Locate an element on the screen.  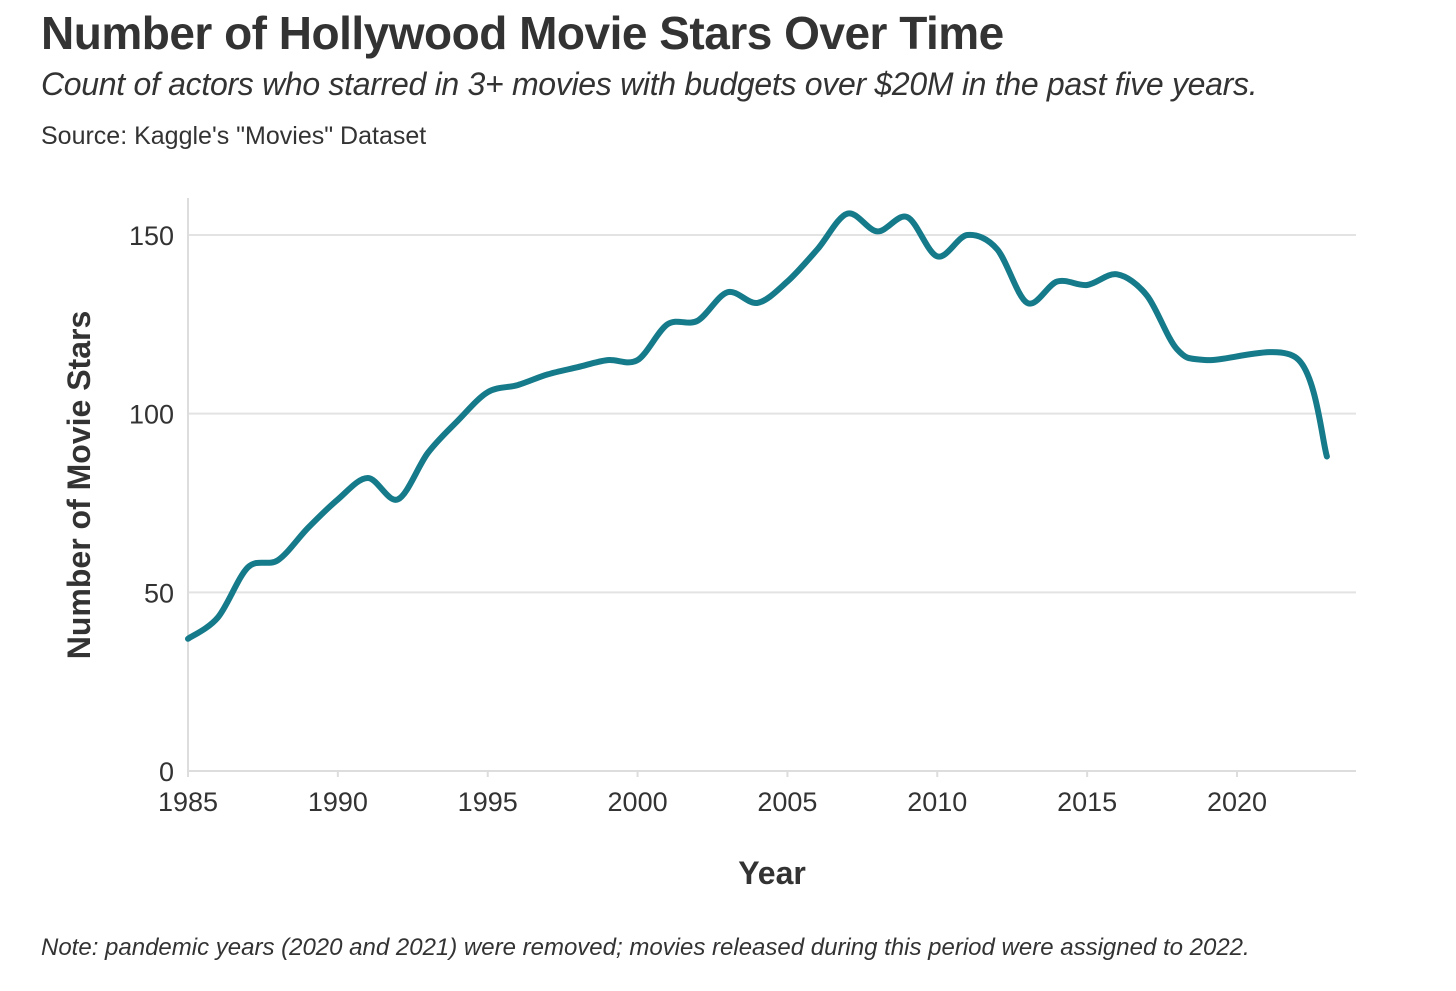
y-tick-label: 0 is located at coordinates (166, 772).